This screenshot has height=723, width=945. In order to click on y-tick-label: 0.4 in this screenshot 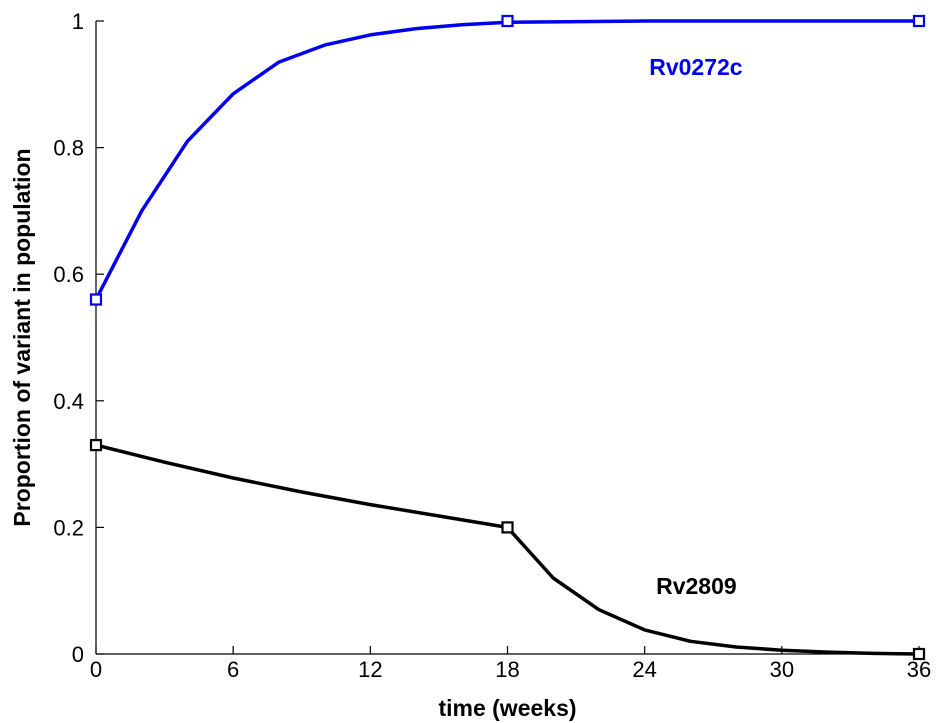, I will do `click(68, 401)`.